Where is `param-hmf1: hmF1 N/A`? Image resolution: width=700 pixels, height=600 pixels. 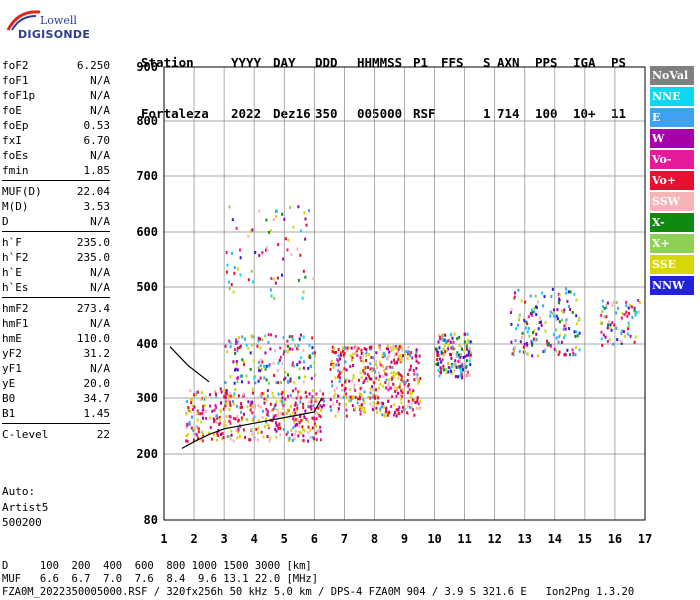 param-hmf1: hmF1 N/A is located at coordinates (56, 323).